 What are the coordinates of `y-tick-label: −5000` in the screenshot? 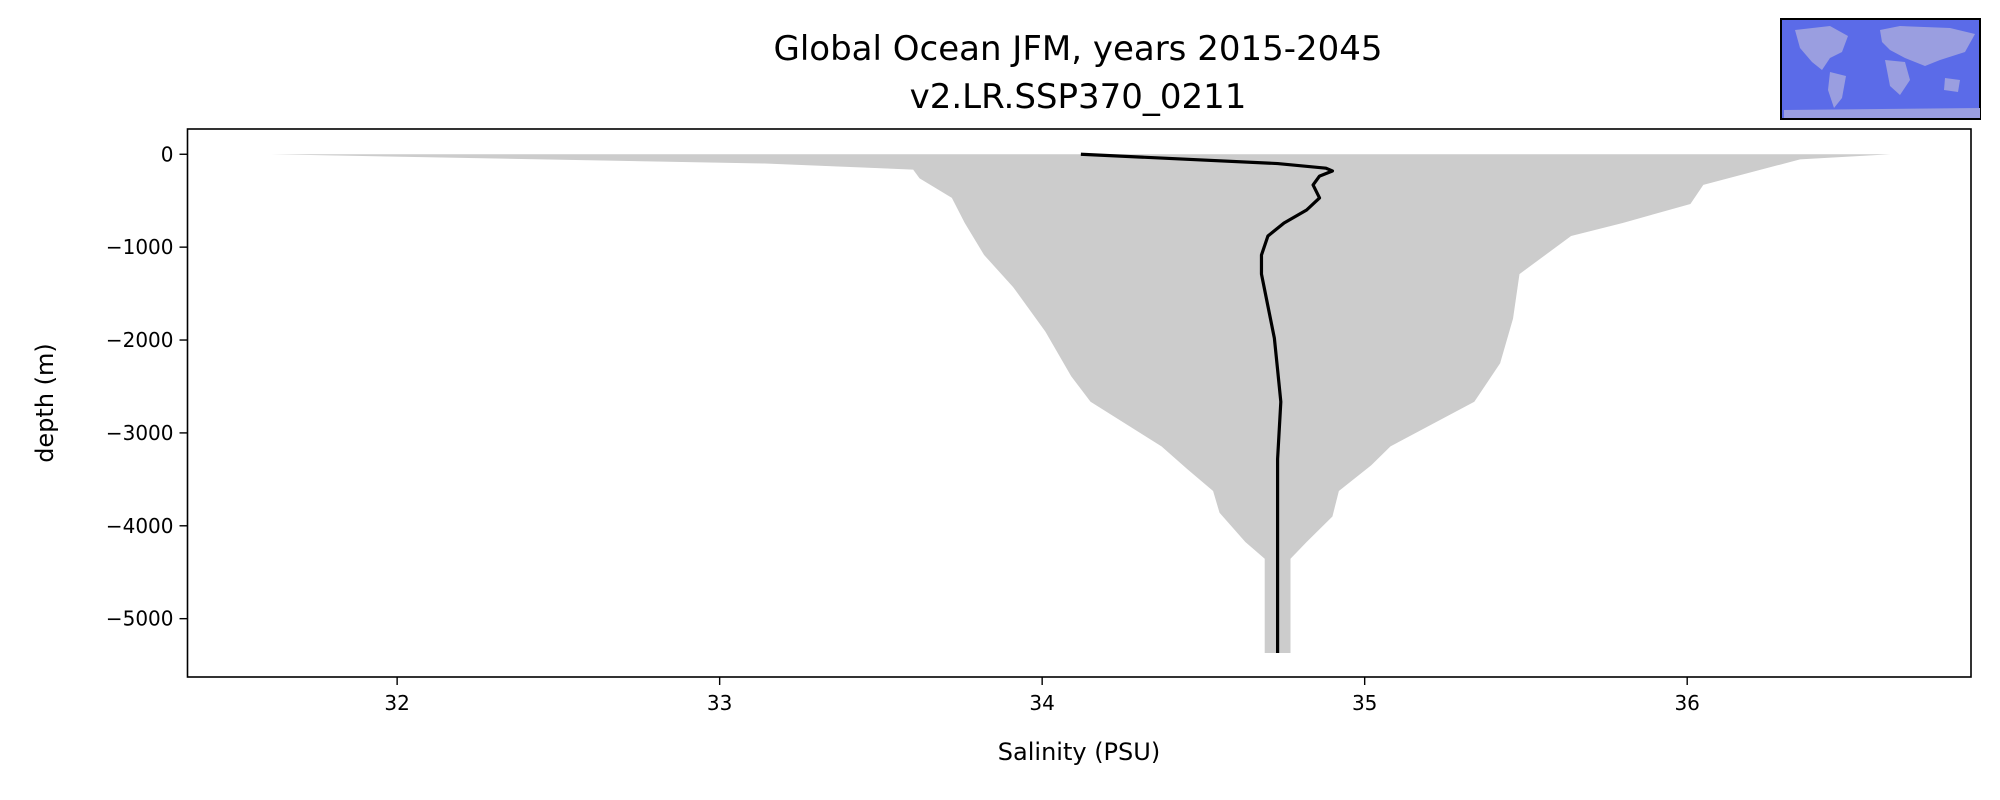 It's located at (140, 619).